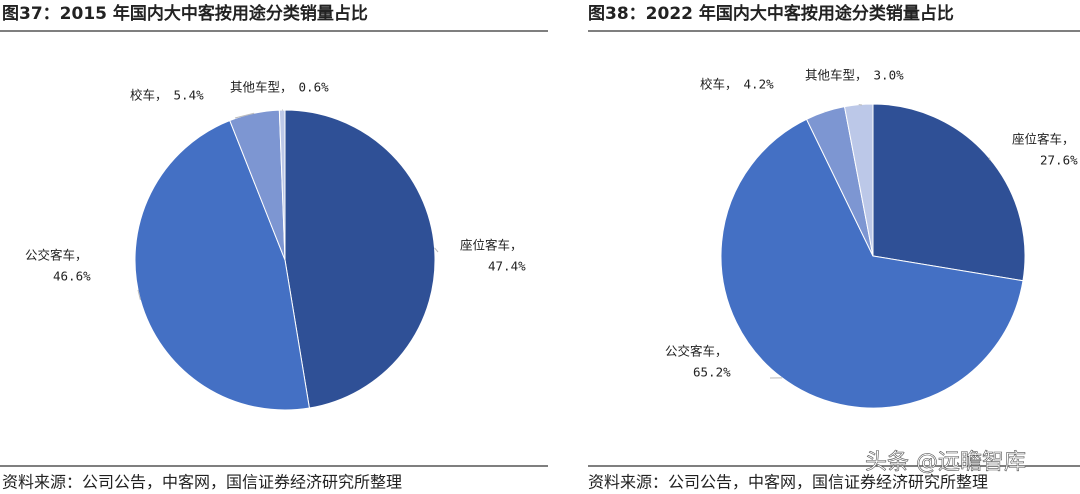 This screenshot has width=1080, height=494. What do you see at coordinates (712, 372) in the screenshot?
I see `value-label: 65.2%` at bounding box center [712, 372].